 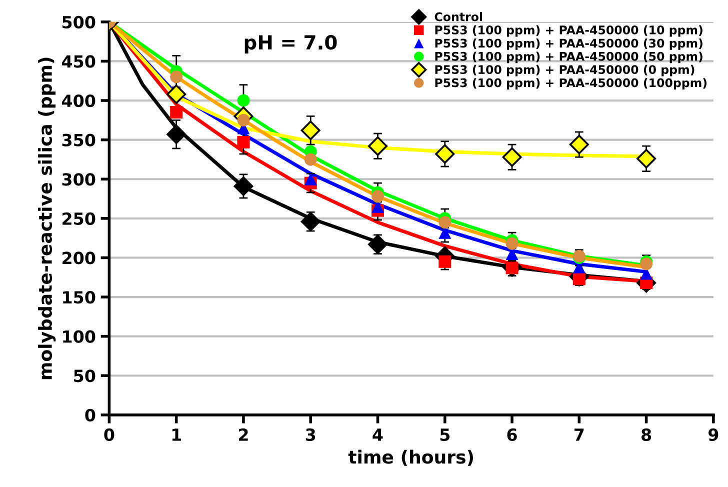 What do you see at coordinates (568, 58) in the screenshot?
I see `legend-label: P5S3 (100 ppm) + PAA-450000 (50 ppm)` at bounding box center [568, 58].